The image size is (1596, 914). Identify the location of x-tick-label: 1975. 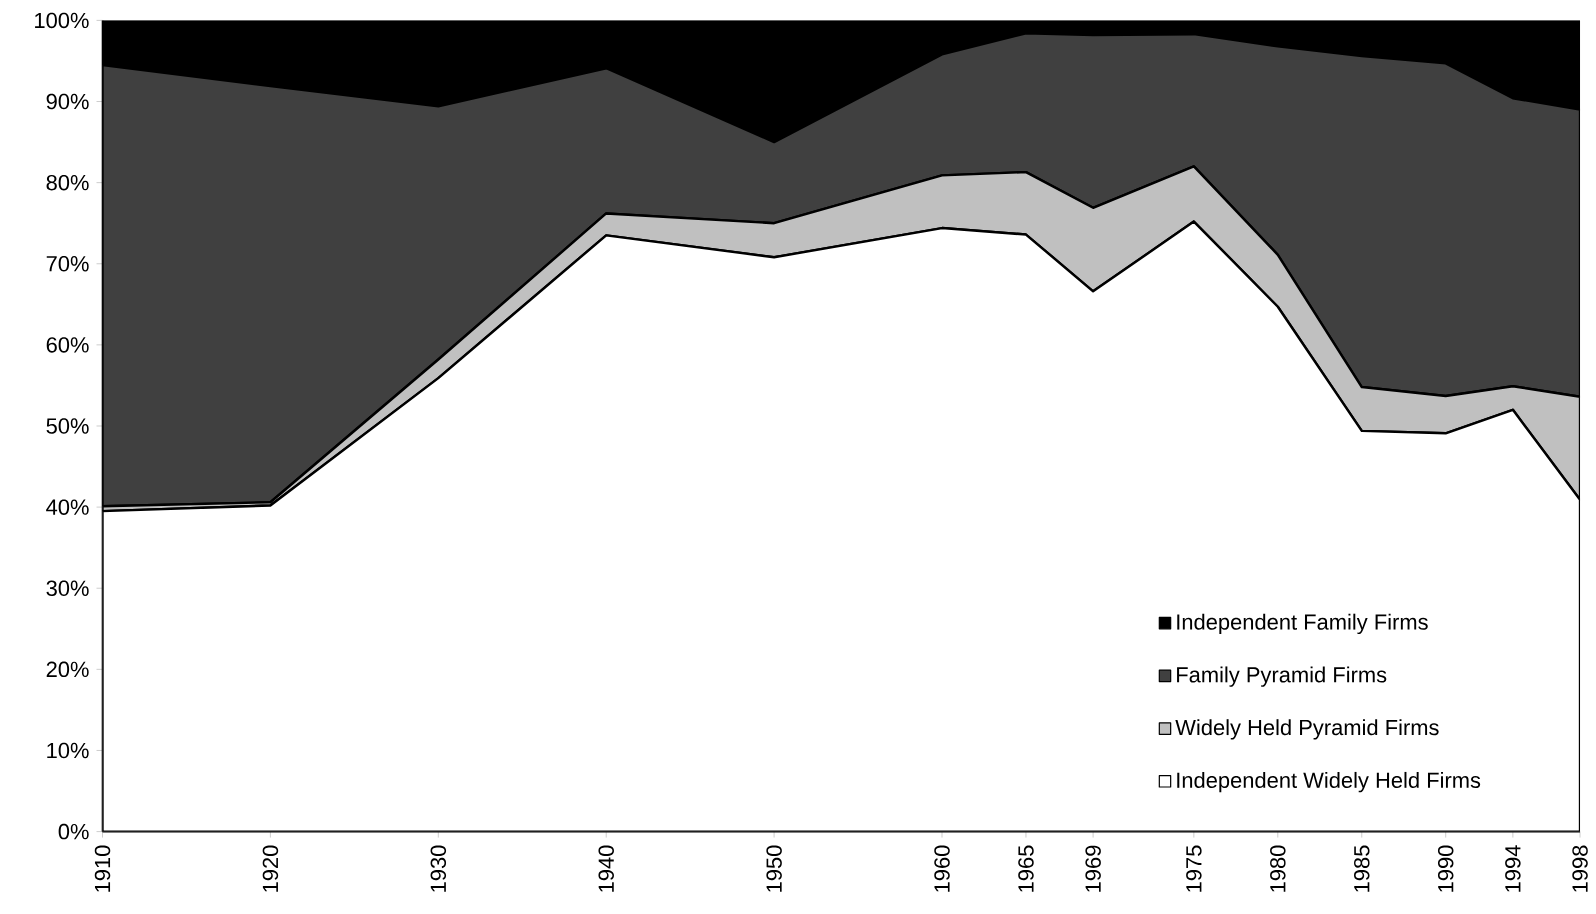
(1194, 868).